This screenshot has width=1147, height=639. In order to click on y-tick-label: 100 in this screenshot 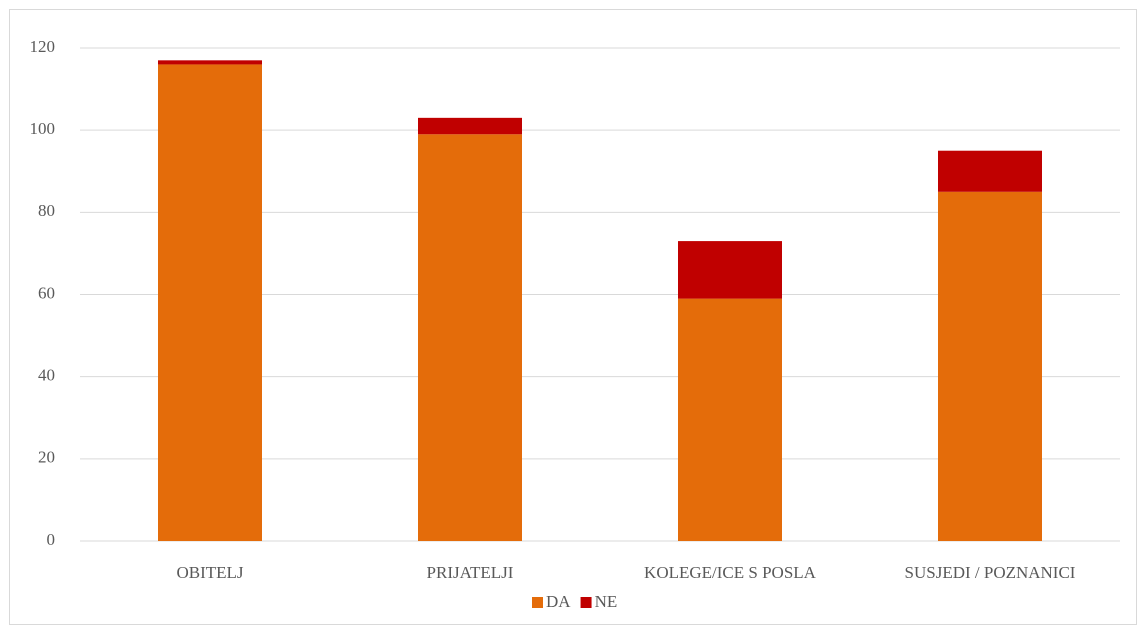, I will do `click(43, 128)`.